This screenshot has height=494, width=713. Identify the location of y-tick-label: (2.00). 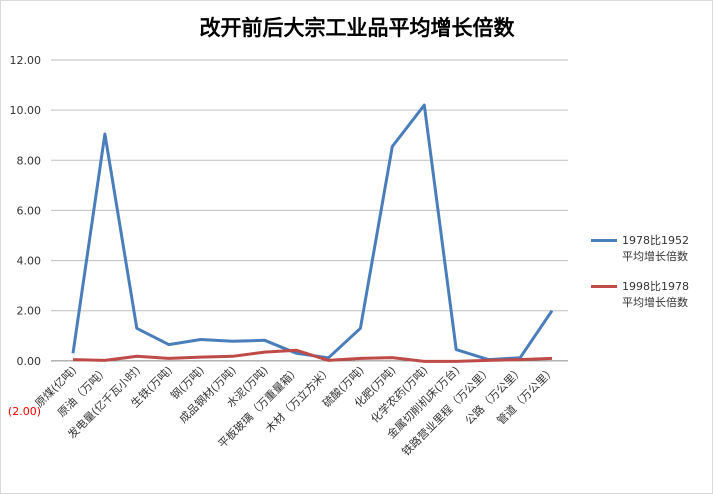
(24, 411).